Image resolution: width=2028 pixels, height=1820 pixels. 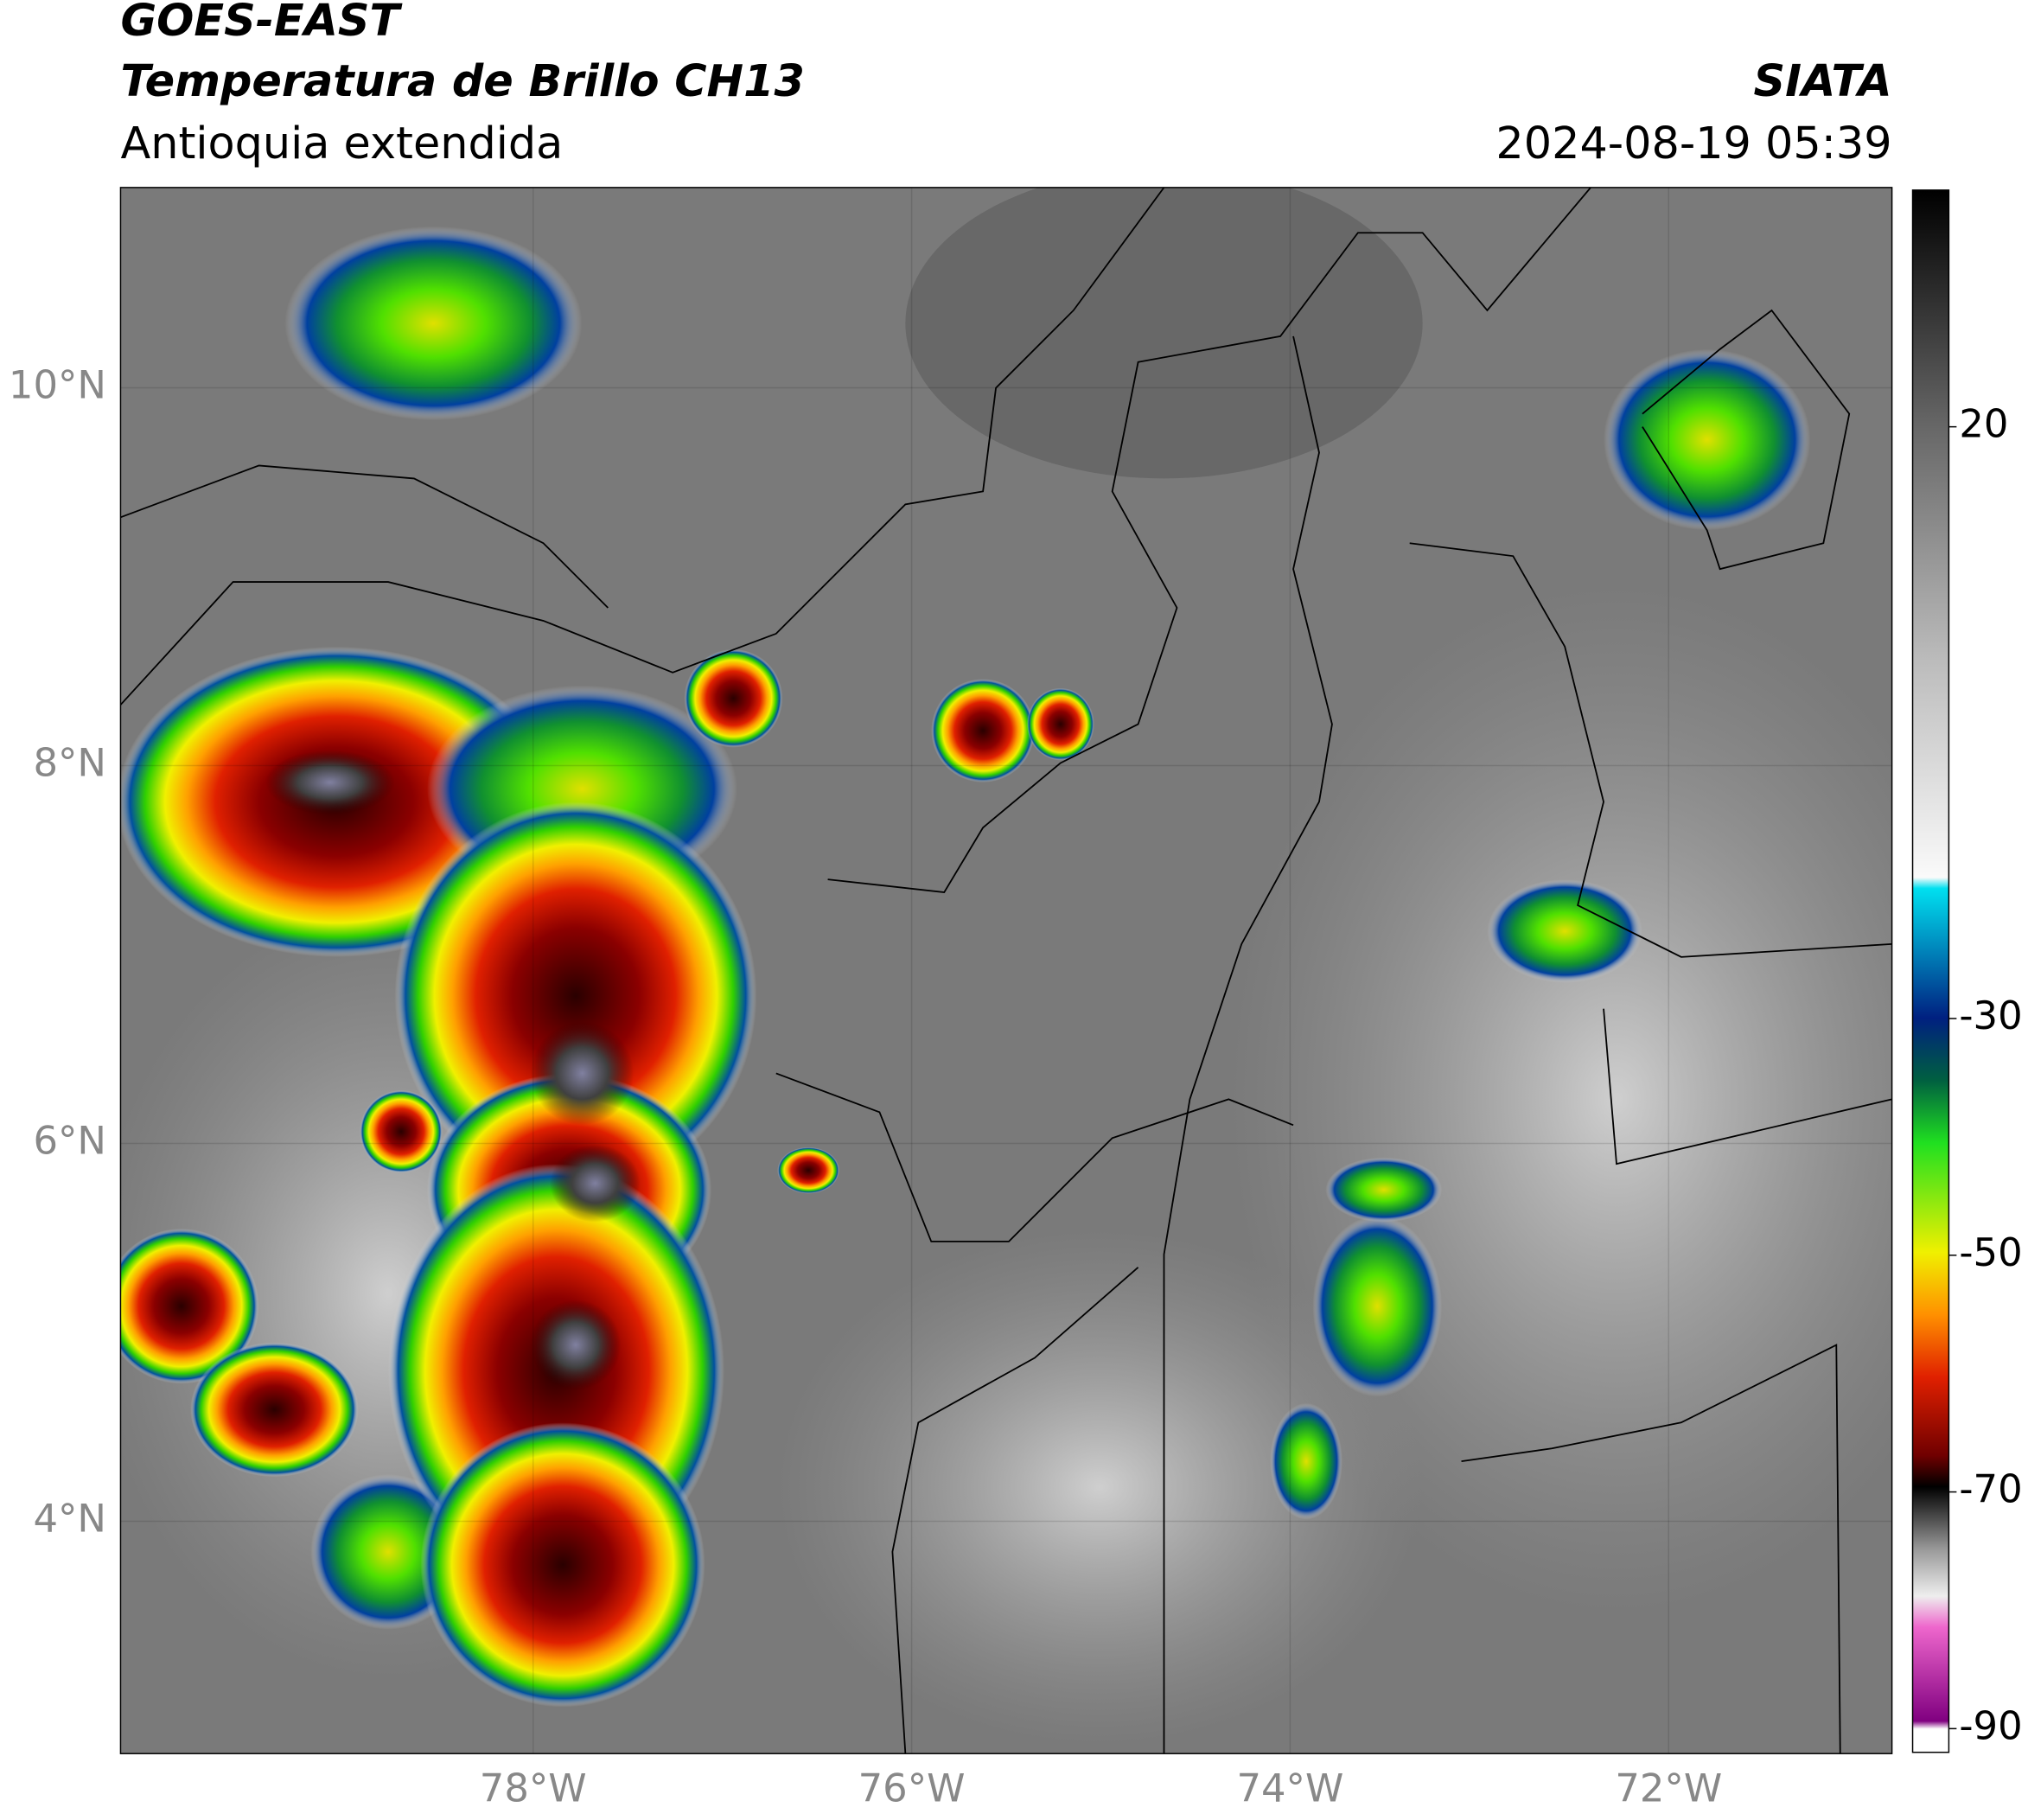 I want to click on x-tick-label: 76°W, so click(x=912, y=1789).